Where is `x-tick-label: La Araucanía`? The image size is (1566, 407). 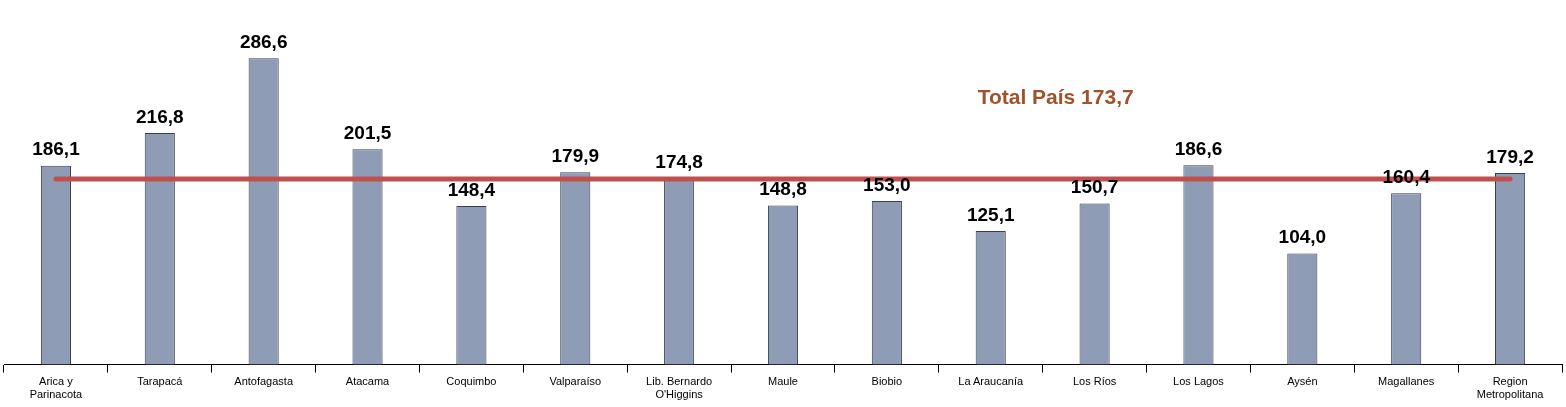 x-tick-label: La Araucanía is located at coordinates (991, 381).